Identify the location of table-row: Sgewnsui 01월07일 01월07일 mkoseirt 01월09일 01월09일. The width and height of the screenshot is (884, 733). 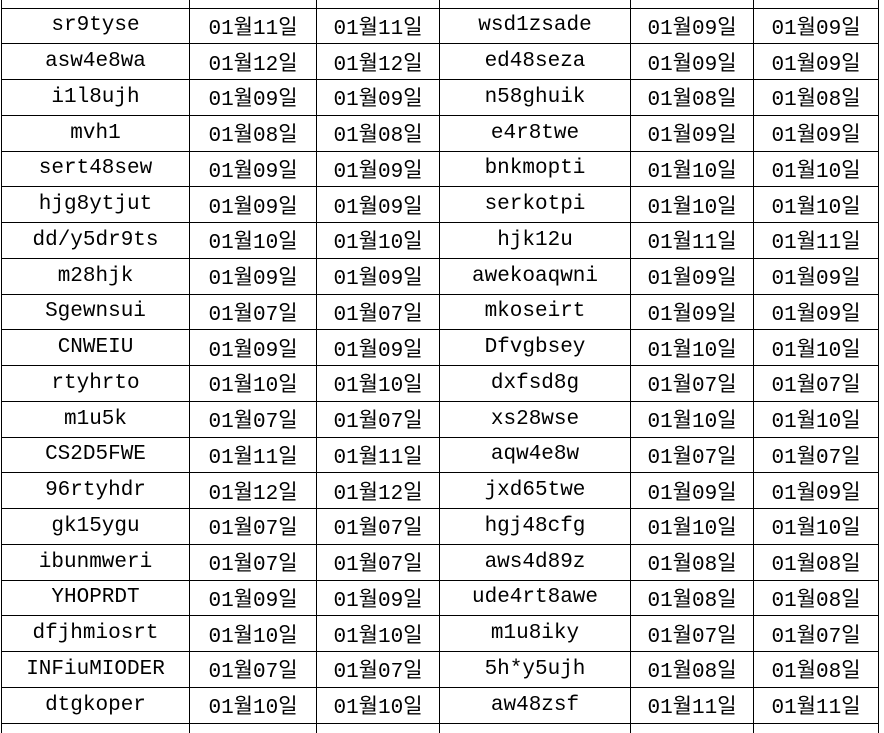
(440, 312).